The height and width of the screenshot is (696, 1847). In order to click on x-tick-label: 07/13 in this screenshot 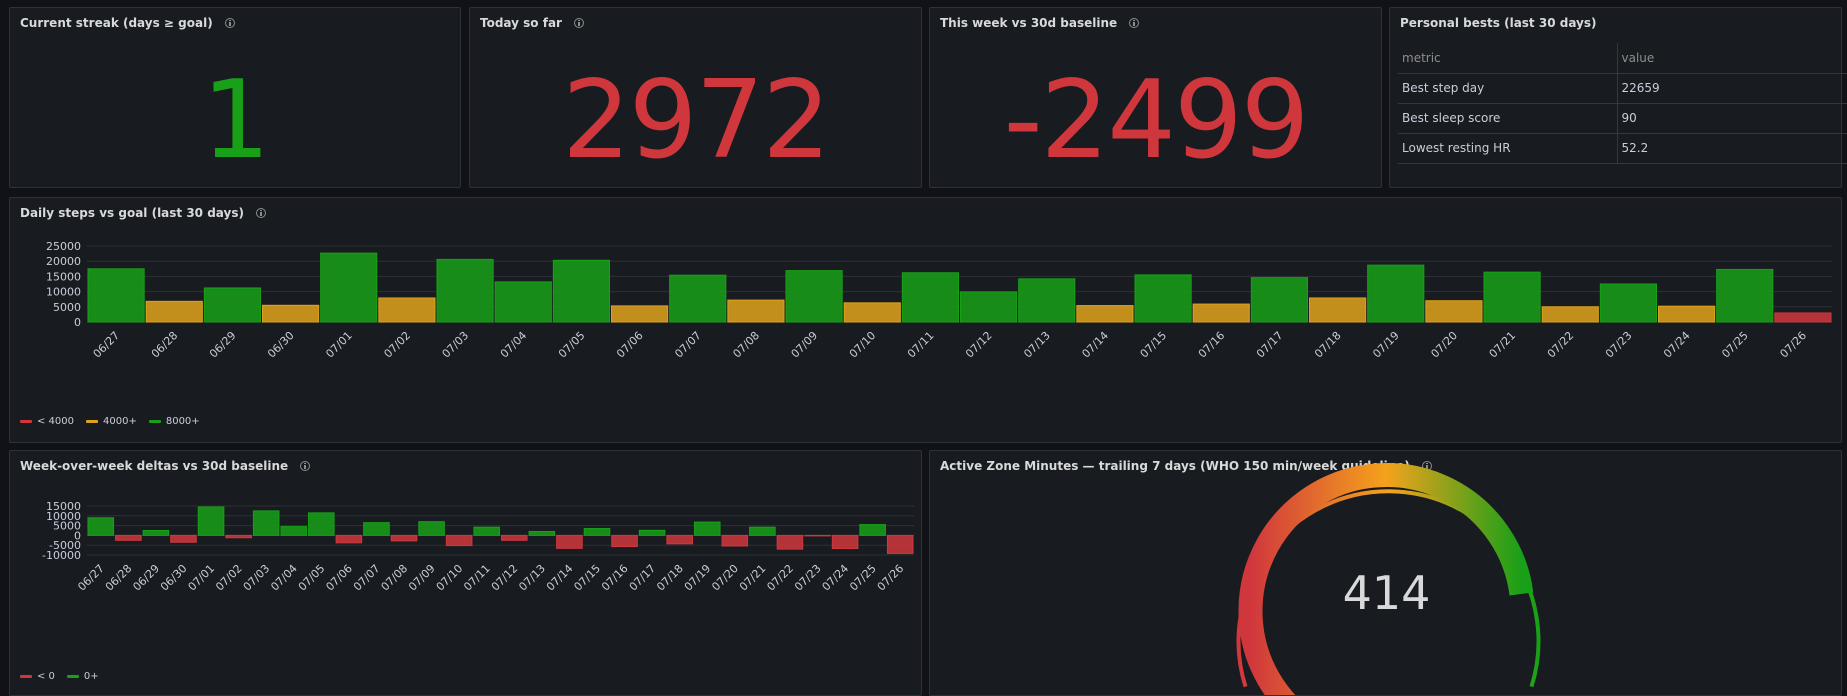, I will do `click(532, 578)`.